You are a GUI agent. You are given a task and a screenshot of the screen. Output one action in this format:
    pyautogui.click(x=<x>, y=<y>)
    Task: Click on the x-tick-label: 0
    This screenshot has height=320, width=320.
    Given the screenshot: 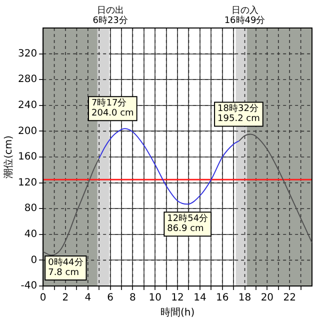 What is the action you would take?
    pyautogui.click(x=43, y=298)
    